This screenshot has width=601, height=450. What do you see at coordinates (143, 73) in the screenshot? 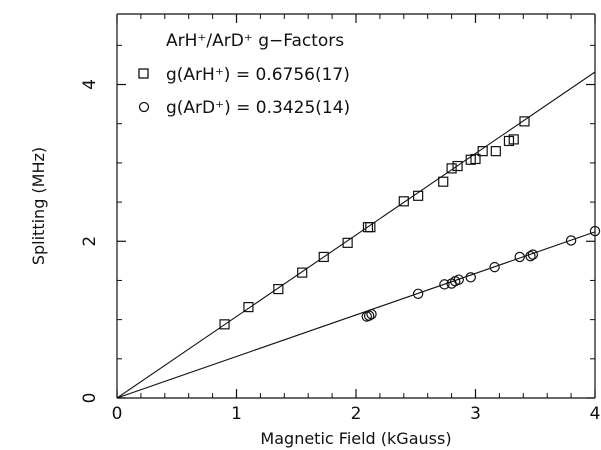
I see `legend-square-marker` at bounding box center [143, 73].